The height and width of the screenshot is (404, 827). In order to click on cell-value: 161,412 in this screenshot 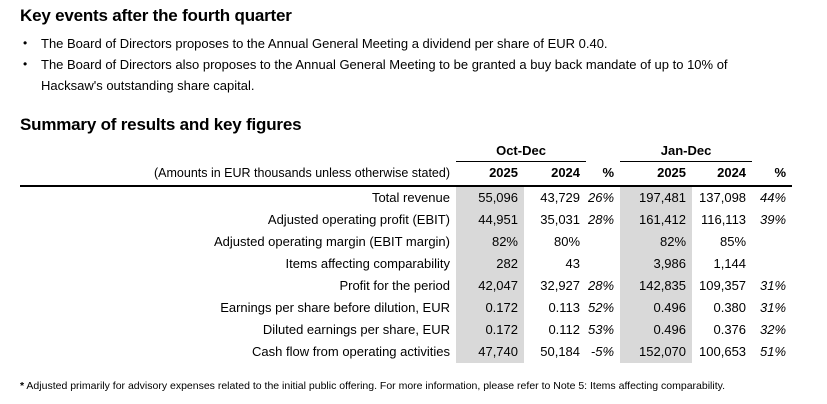, I will do `click(656, 220)`.